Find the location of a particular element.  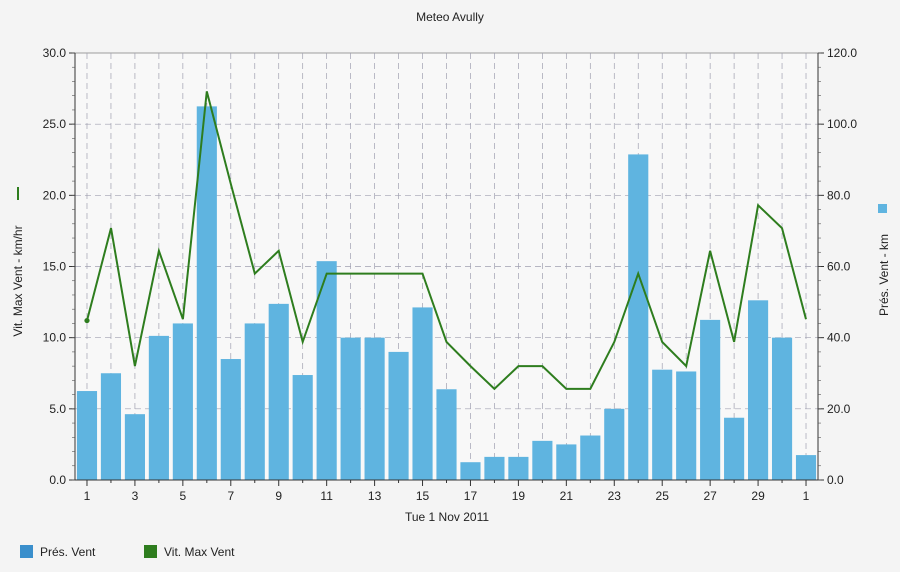

x-axis-label: Tue 1 Nov 2011 is located at coordinates (447, 517).